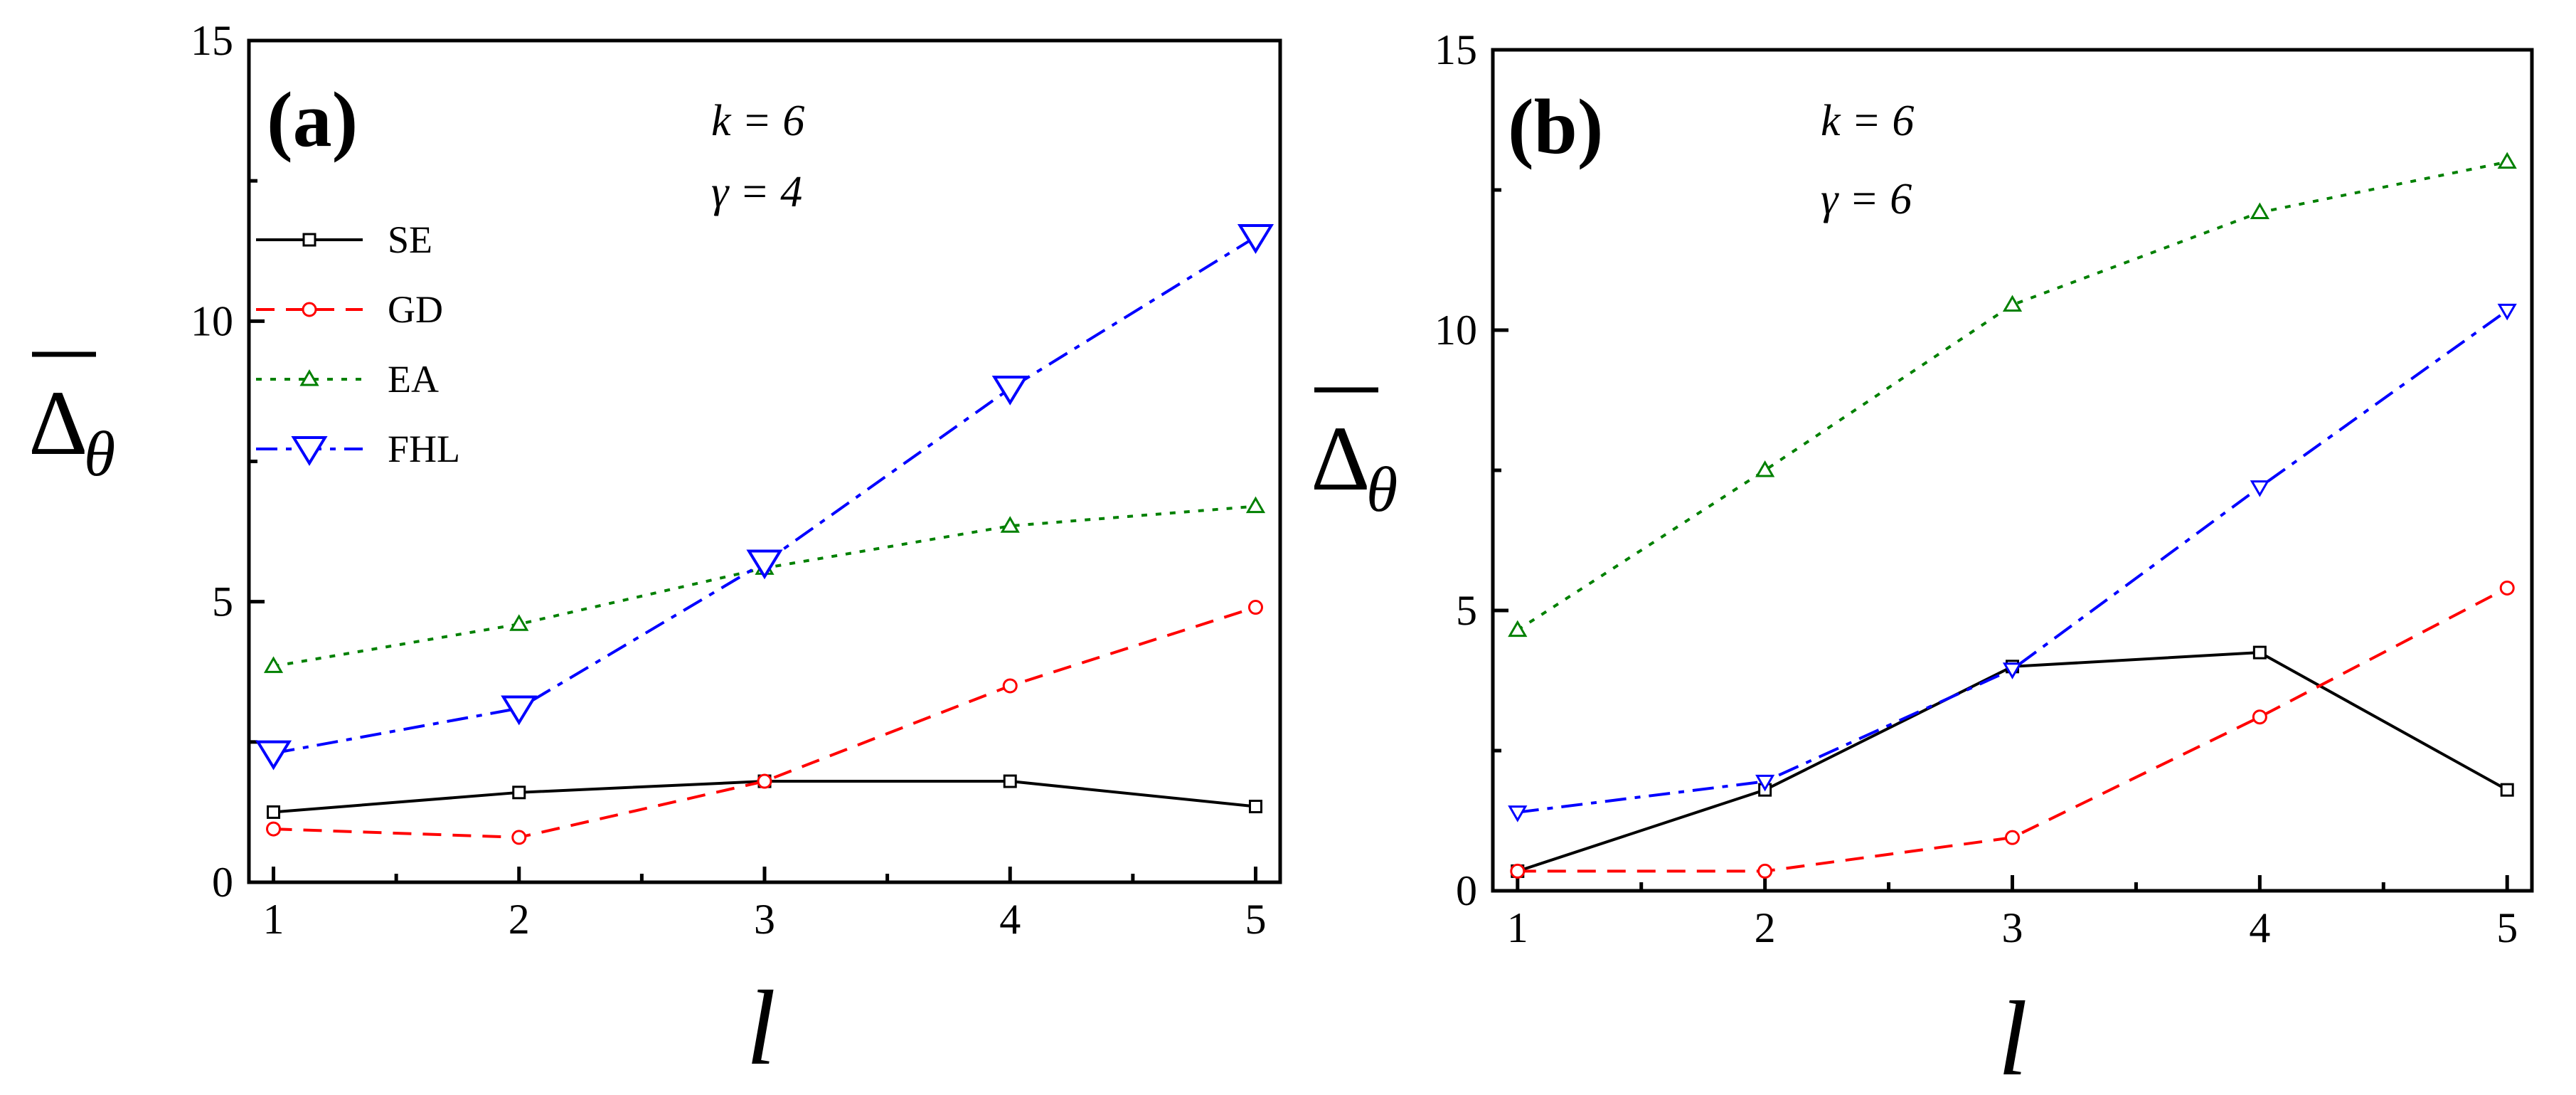 This screenshot has width=2576, height=1095. I want to click on x-axis-label-a: l, so click(761, 1028).